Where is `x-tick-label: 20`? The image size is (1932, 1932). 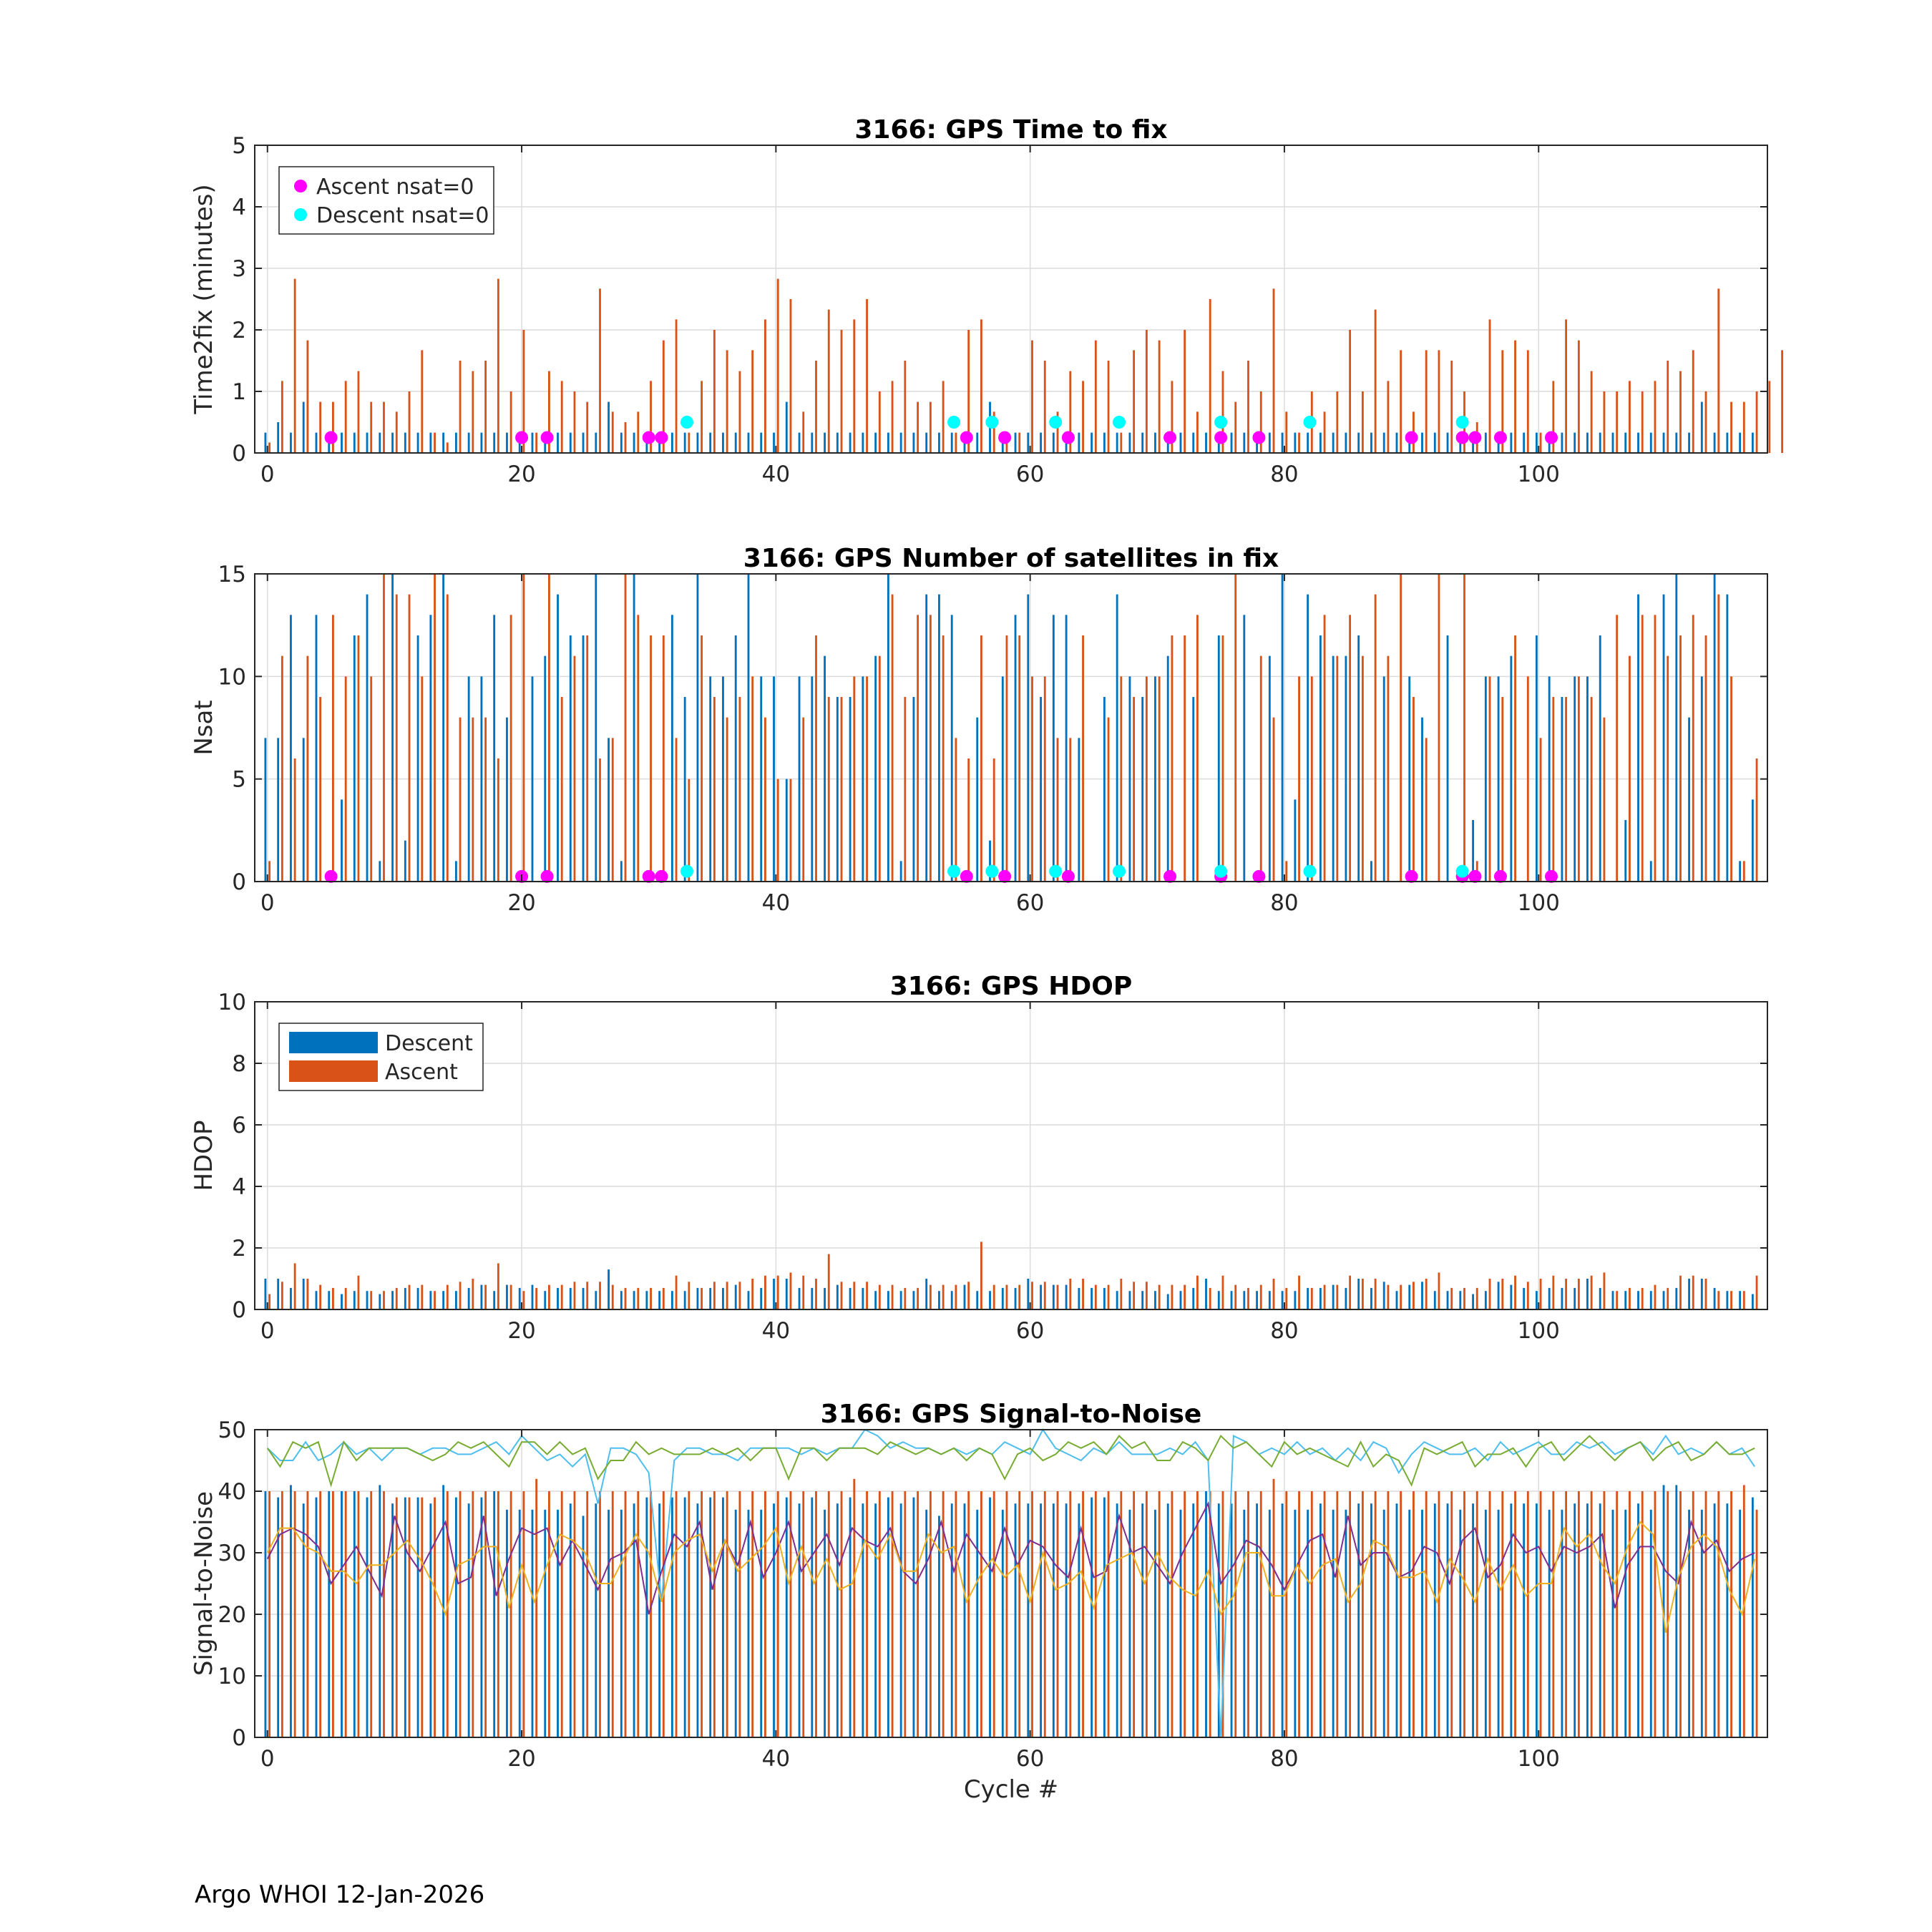 x-tick-label: 20 is located at coordinates (521, 1331).